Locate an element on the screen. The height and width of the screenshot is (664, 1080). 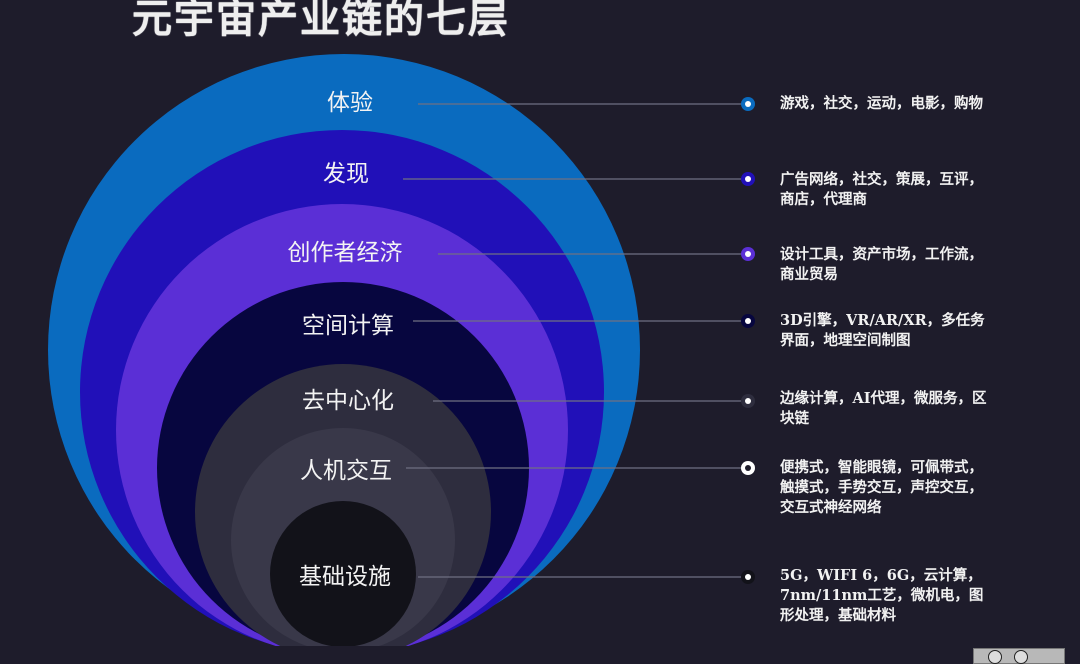
bottom-crop is located at coordinates (350, 651).